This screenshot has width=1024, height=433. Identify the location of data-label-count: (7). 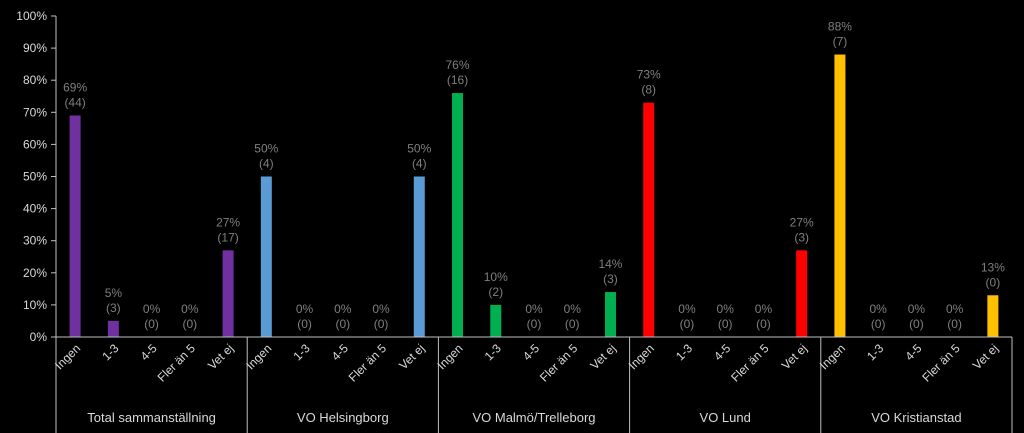
(840, 42).